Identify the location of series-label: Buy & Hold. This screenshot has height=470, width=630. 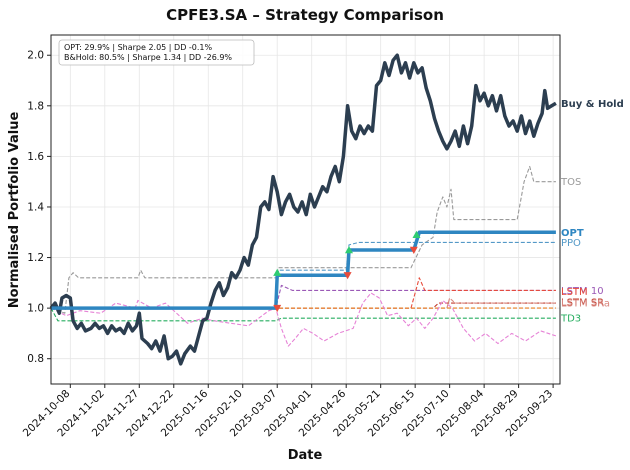
(592, 104).